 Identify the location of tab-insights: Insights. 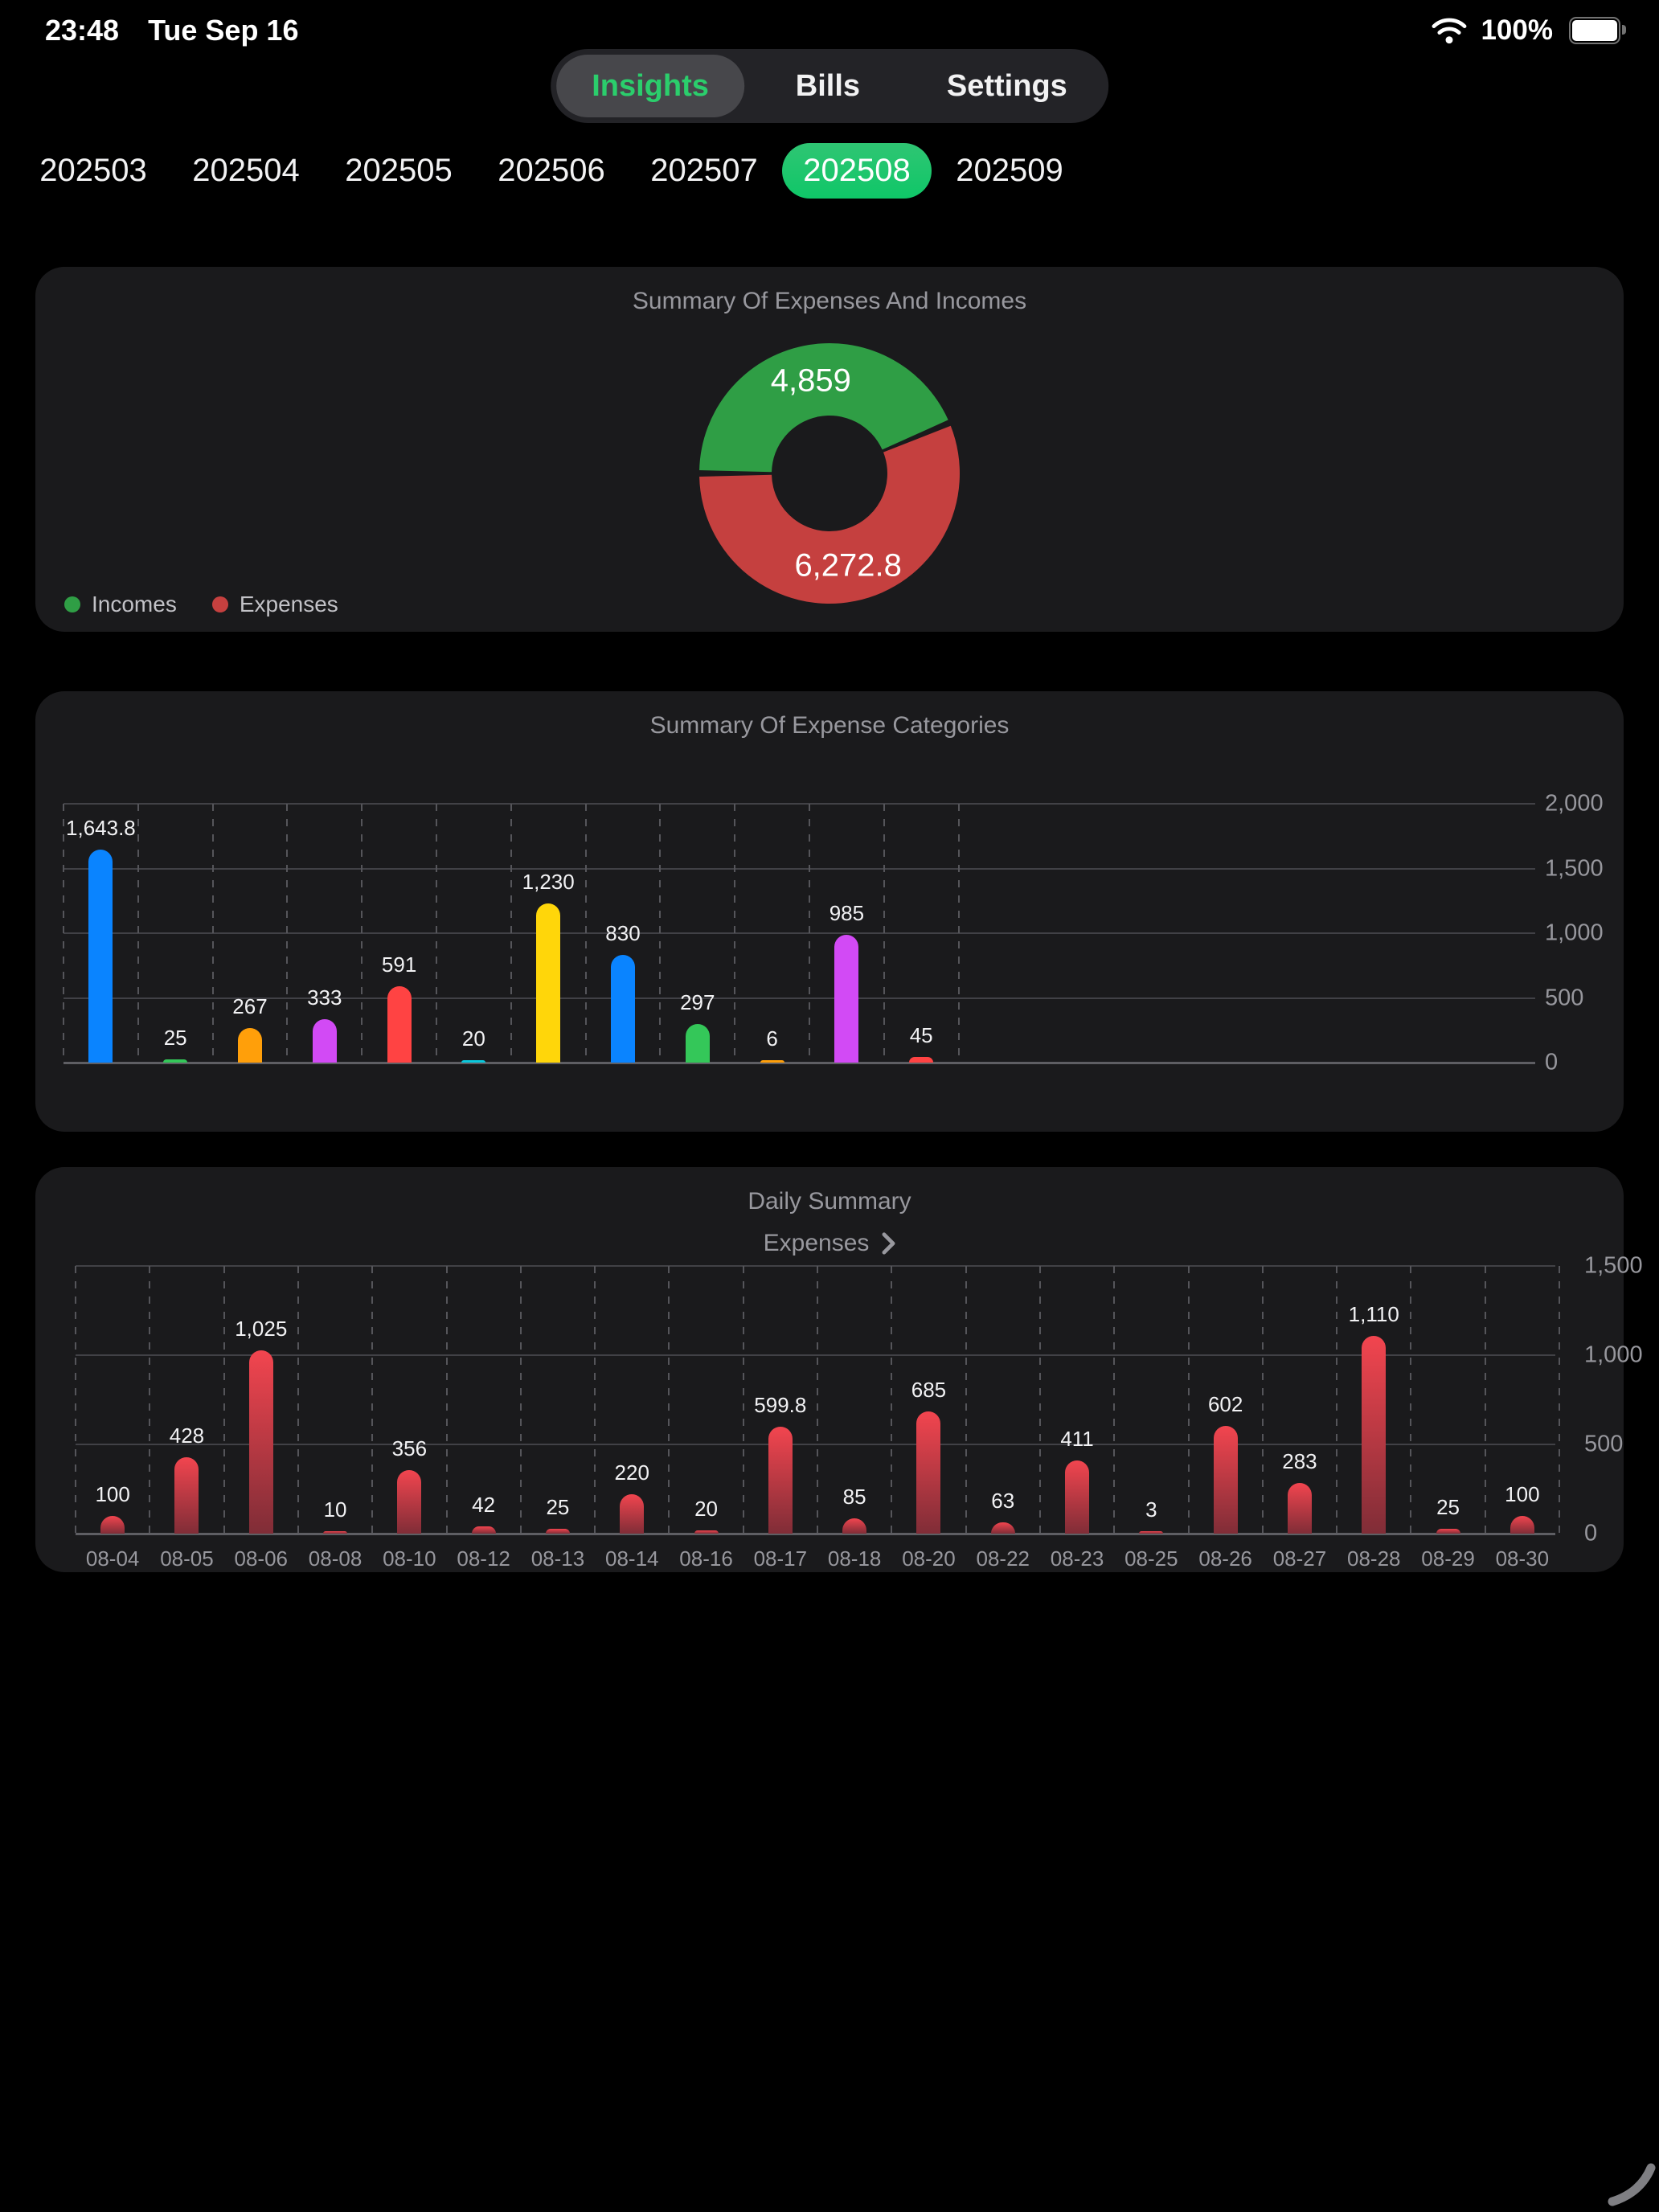
(650, 86).